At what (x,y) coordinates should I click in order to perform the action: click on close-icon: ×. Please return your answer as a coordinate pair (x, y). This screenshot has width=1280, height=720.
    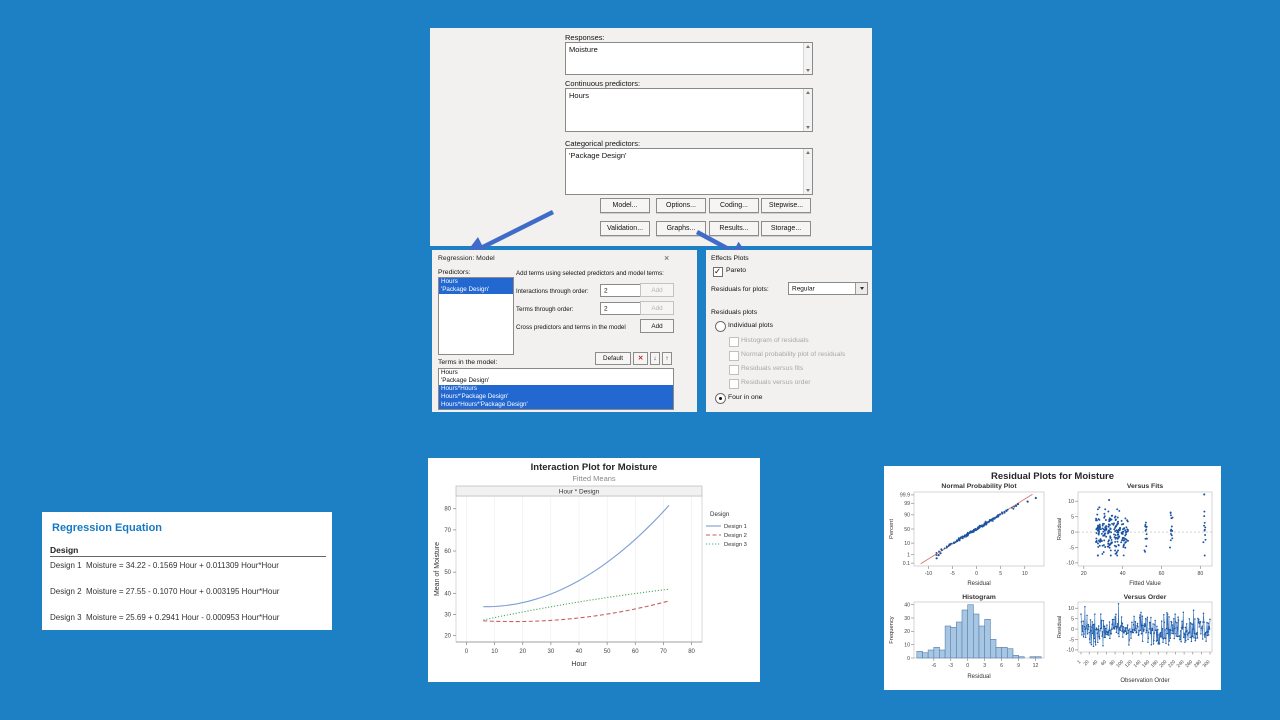
    Looking at the image, I should click on (667, 258).